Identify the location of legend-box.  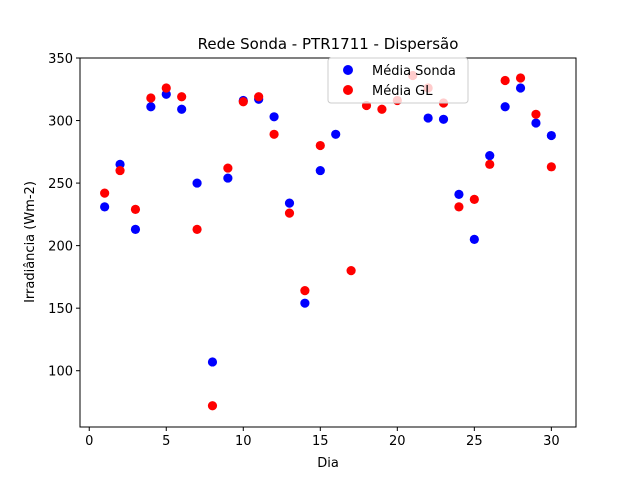
(398, 80).